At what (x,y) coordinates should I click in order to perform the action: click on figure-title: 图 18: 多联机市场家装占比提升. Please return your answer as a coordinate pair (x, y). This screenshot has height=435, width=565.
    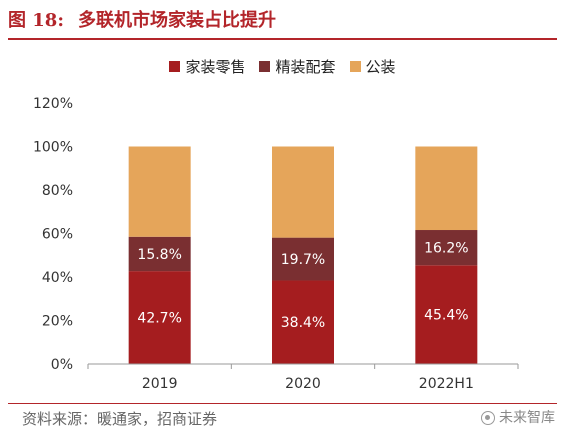
    Looking at the image, I should click on (142, 21).